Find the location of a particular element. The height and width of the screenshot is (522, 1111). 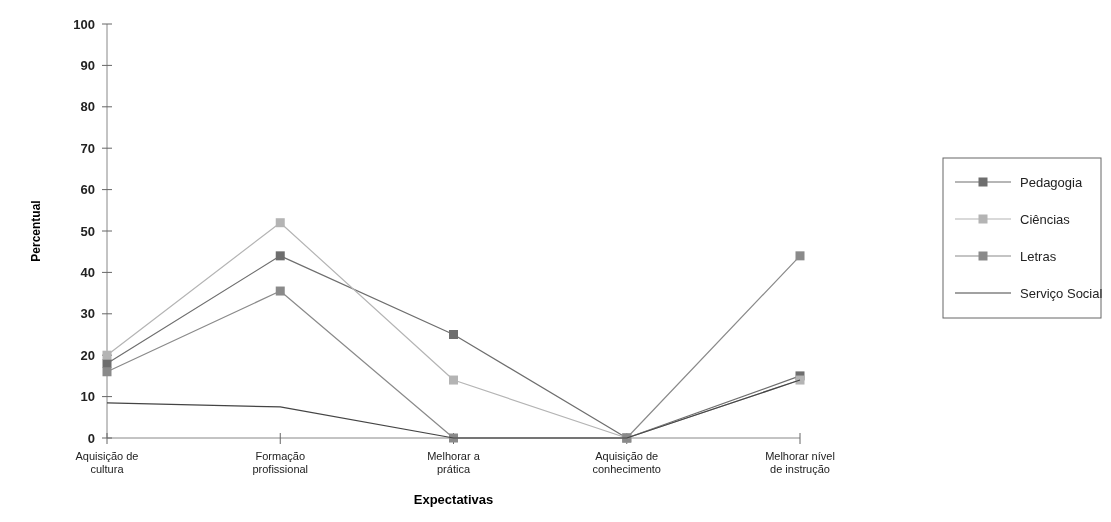

x-tick-label: Formação profissional is located at coordinates (280, 462).